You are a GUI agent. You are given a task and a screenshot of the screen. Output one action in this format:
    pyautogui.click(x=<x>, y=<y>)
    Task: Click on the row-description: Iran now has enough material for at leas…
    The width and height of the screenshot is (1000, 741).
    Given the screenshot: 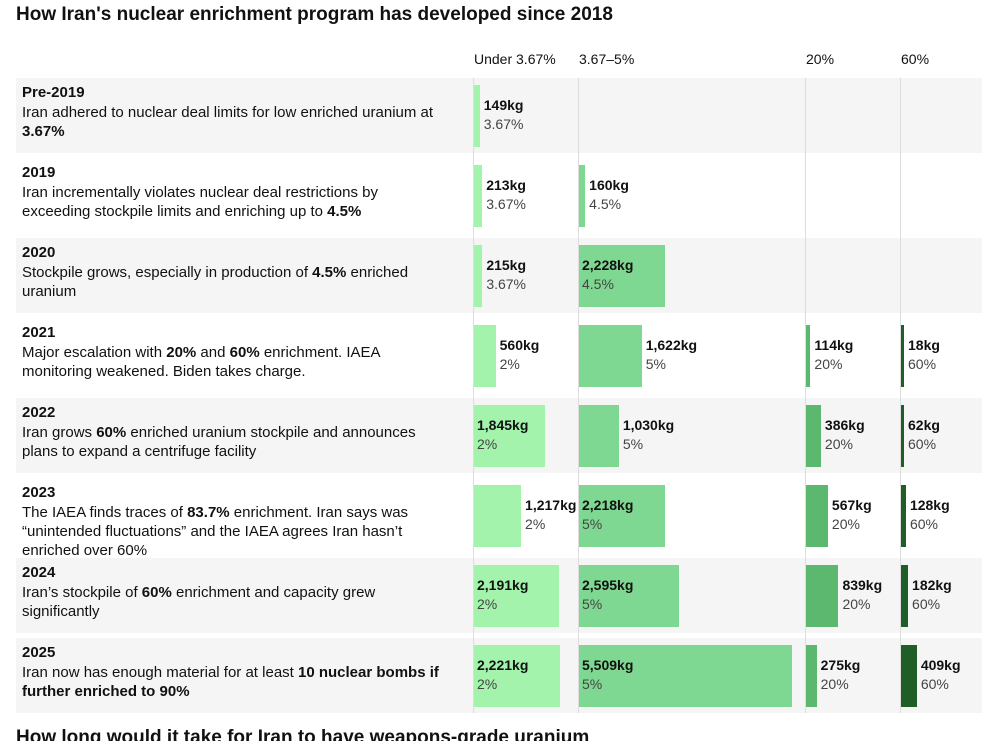 What is the action you would take?
    pyautogui.click(x=234, y=682)
    